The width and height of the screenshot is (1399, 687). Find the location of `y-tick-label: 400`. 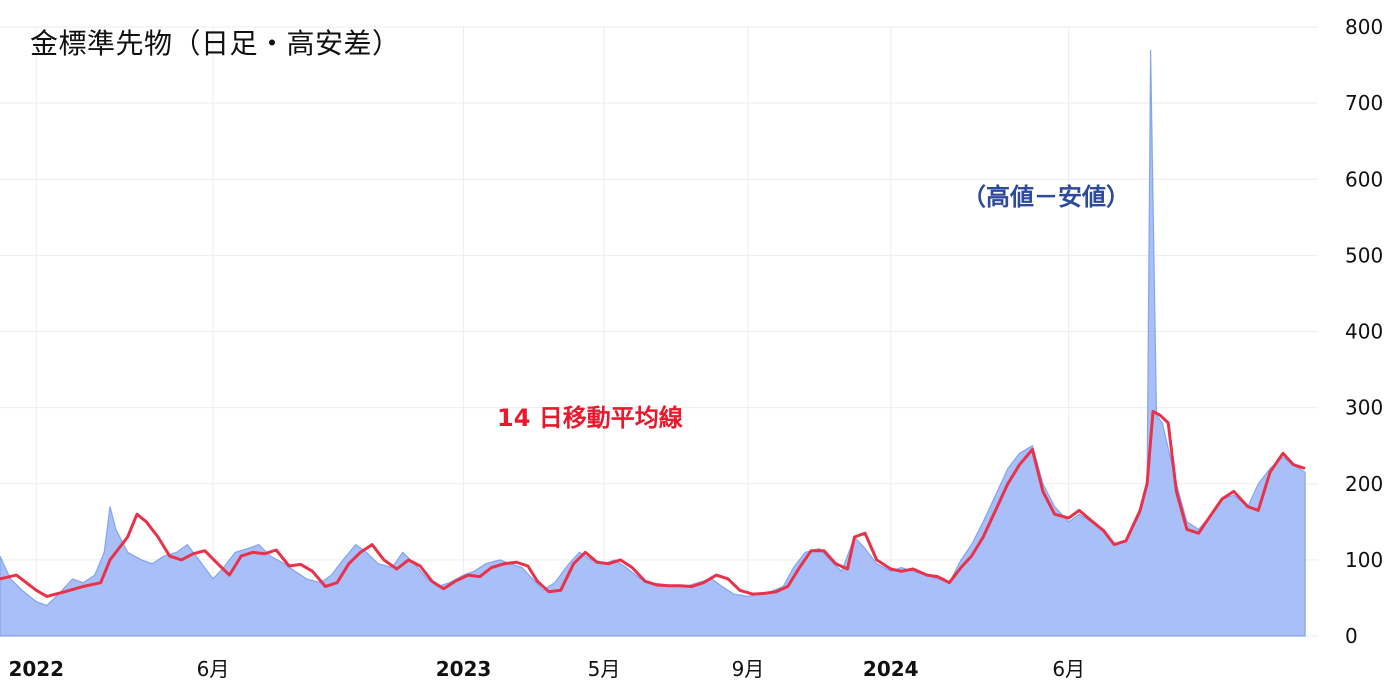

y-tick-label: 400 is located at coordinates (1364, 332).